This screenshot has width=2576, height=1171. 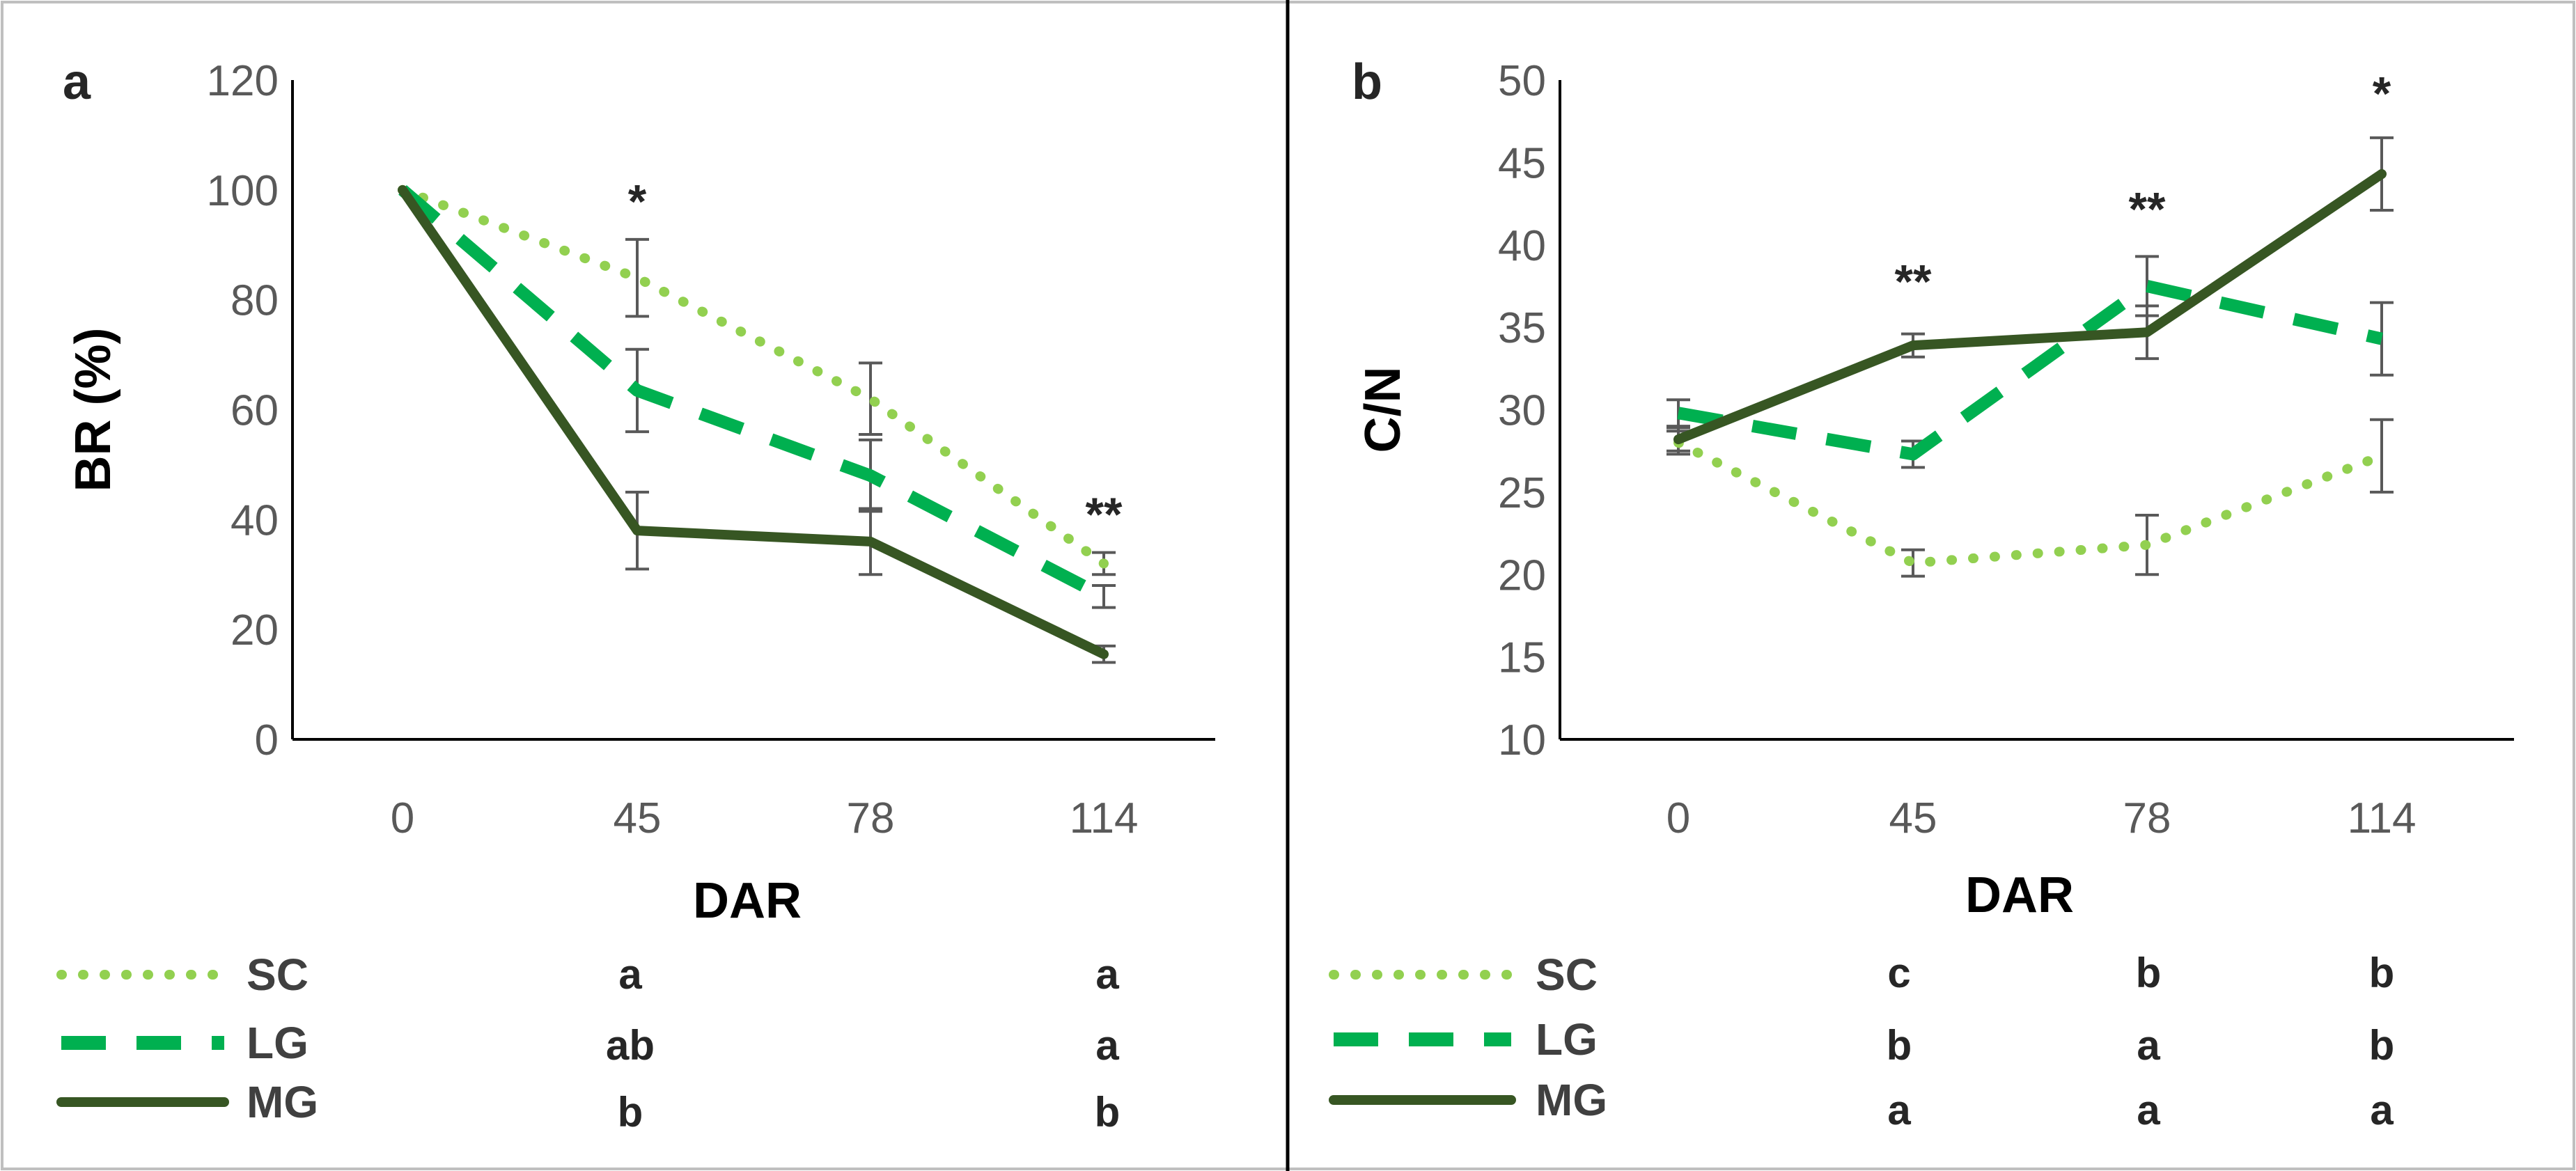 I want to click on y-tick-label: 30, so click(x=1522, y=411).